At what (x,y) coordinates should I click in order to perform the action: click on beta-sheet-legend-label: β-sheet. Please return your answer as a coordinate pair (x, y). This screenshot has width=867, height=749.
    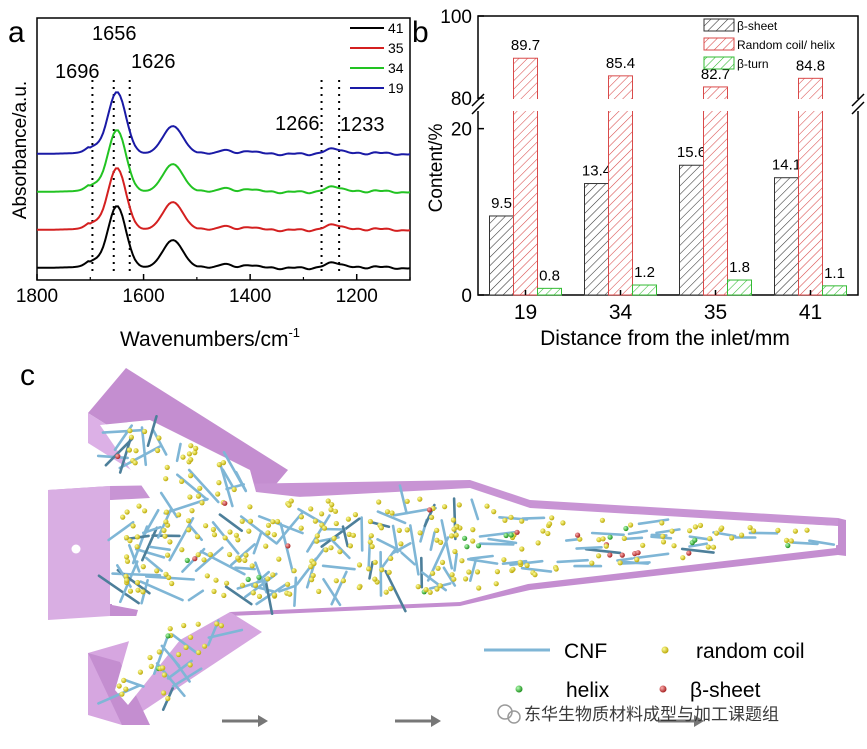
    Looking at the image, I should click on (725, 690).